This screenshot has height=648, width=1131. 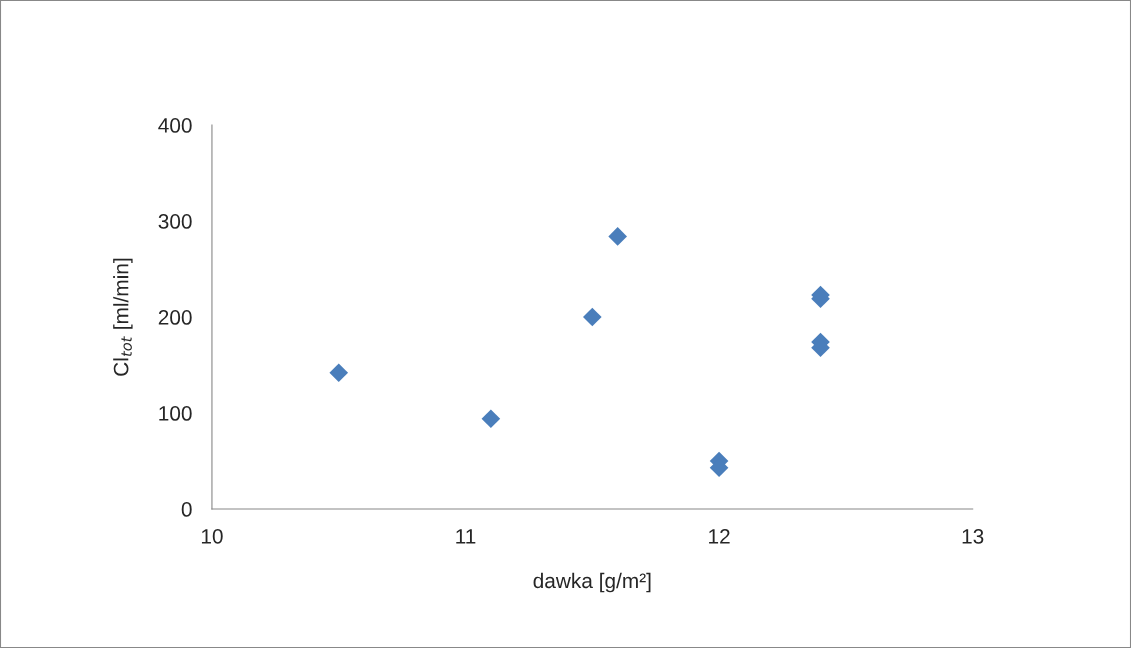 What do you see at coordinates (973, 536) in the screenshot?
I see `x-tick-label: 13` at bounding box center [973, 536].